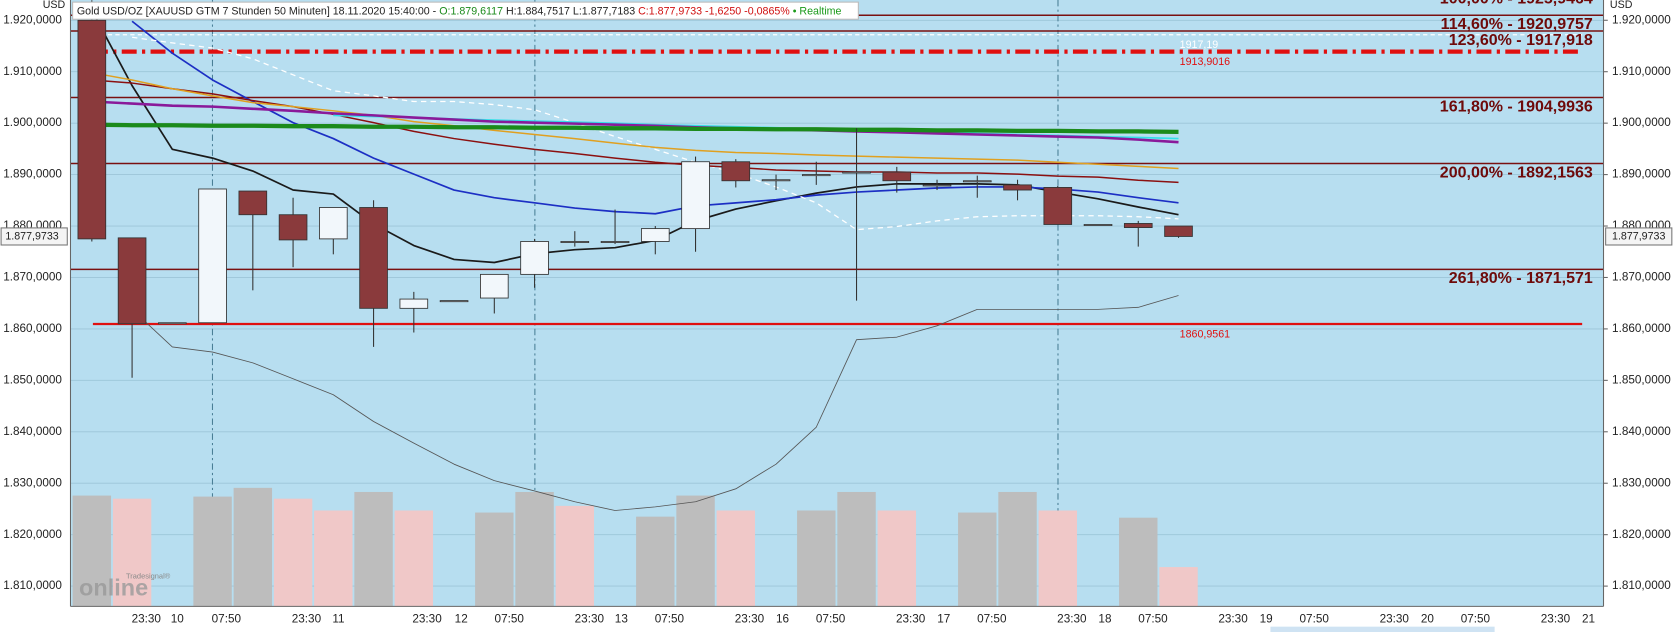 This screenshot has width=1674, height=632. I want to click on price-line-label: 1860,9561, so click(1205, 334).